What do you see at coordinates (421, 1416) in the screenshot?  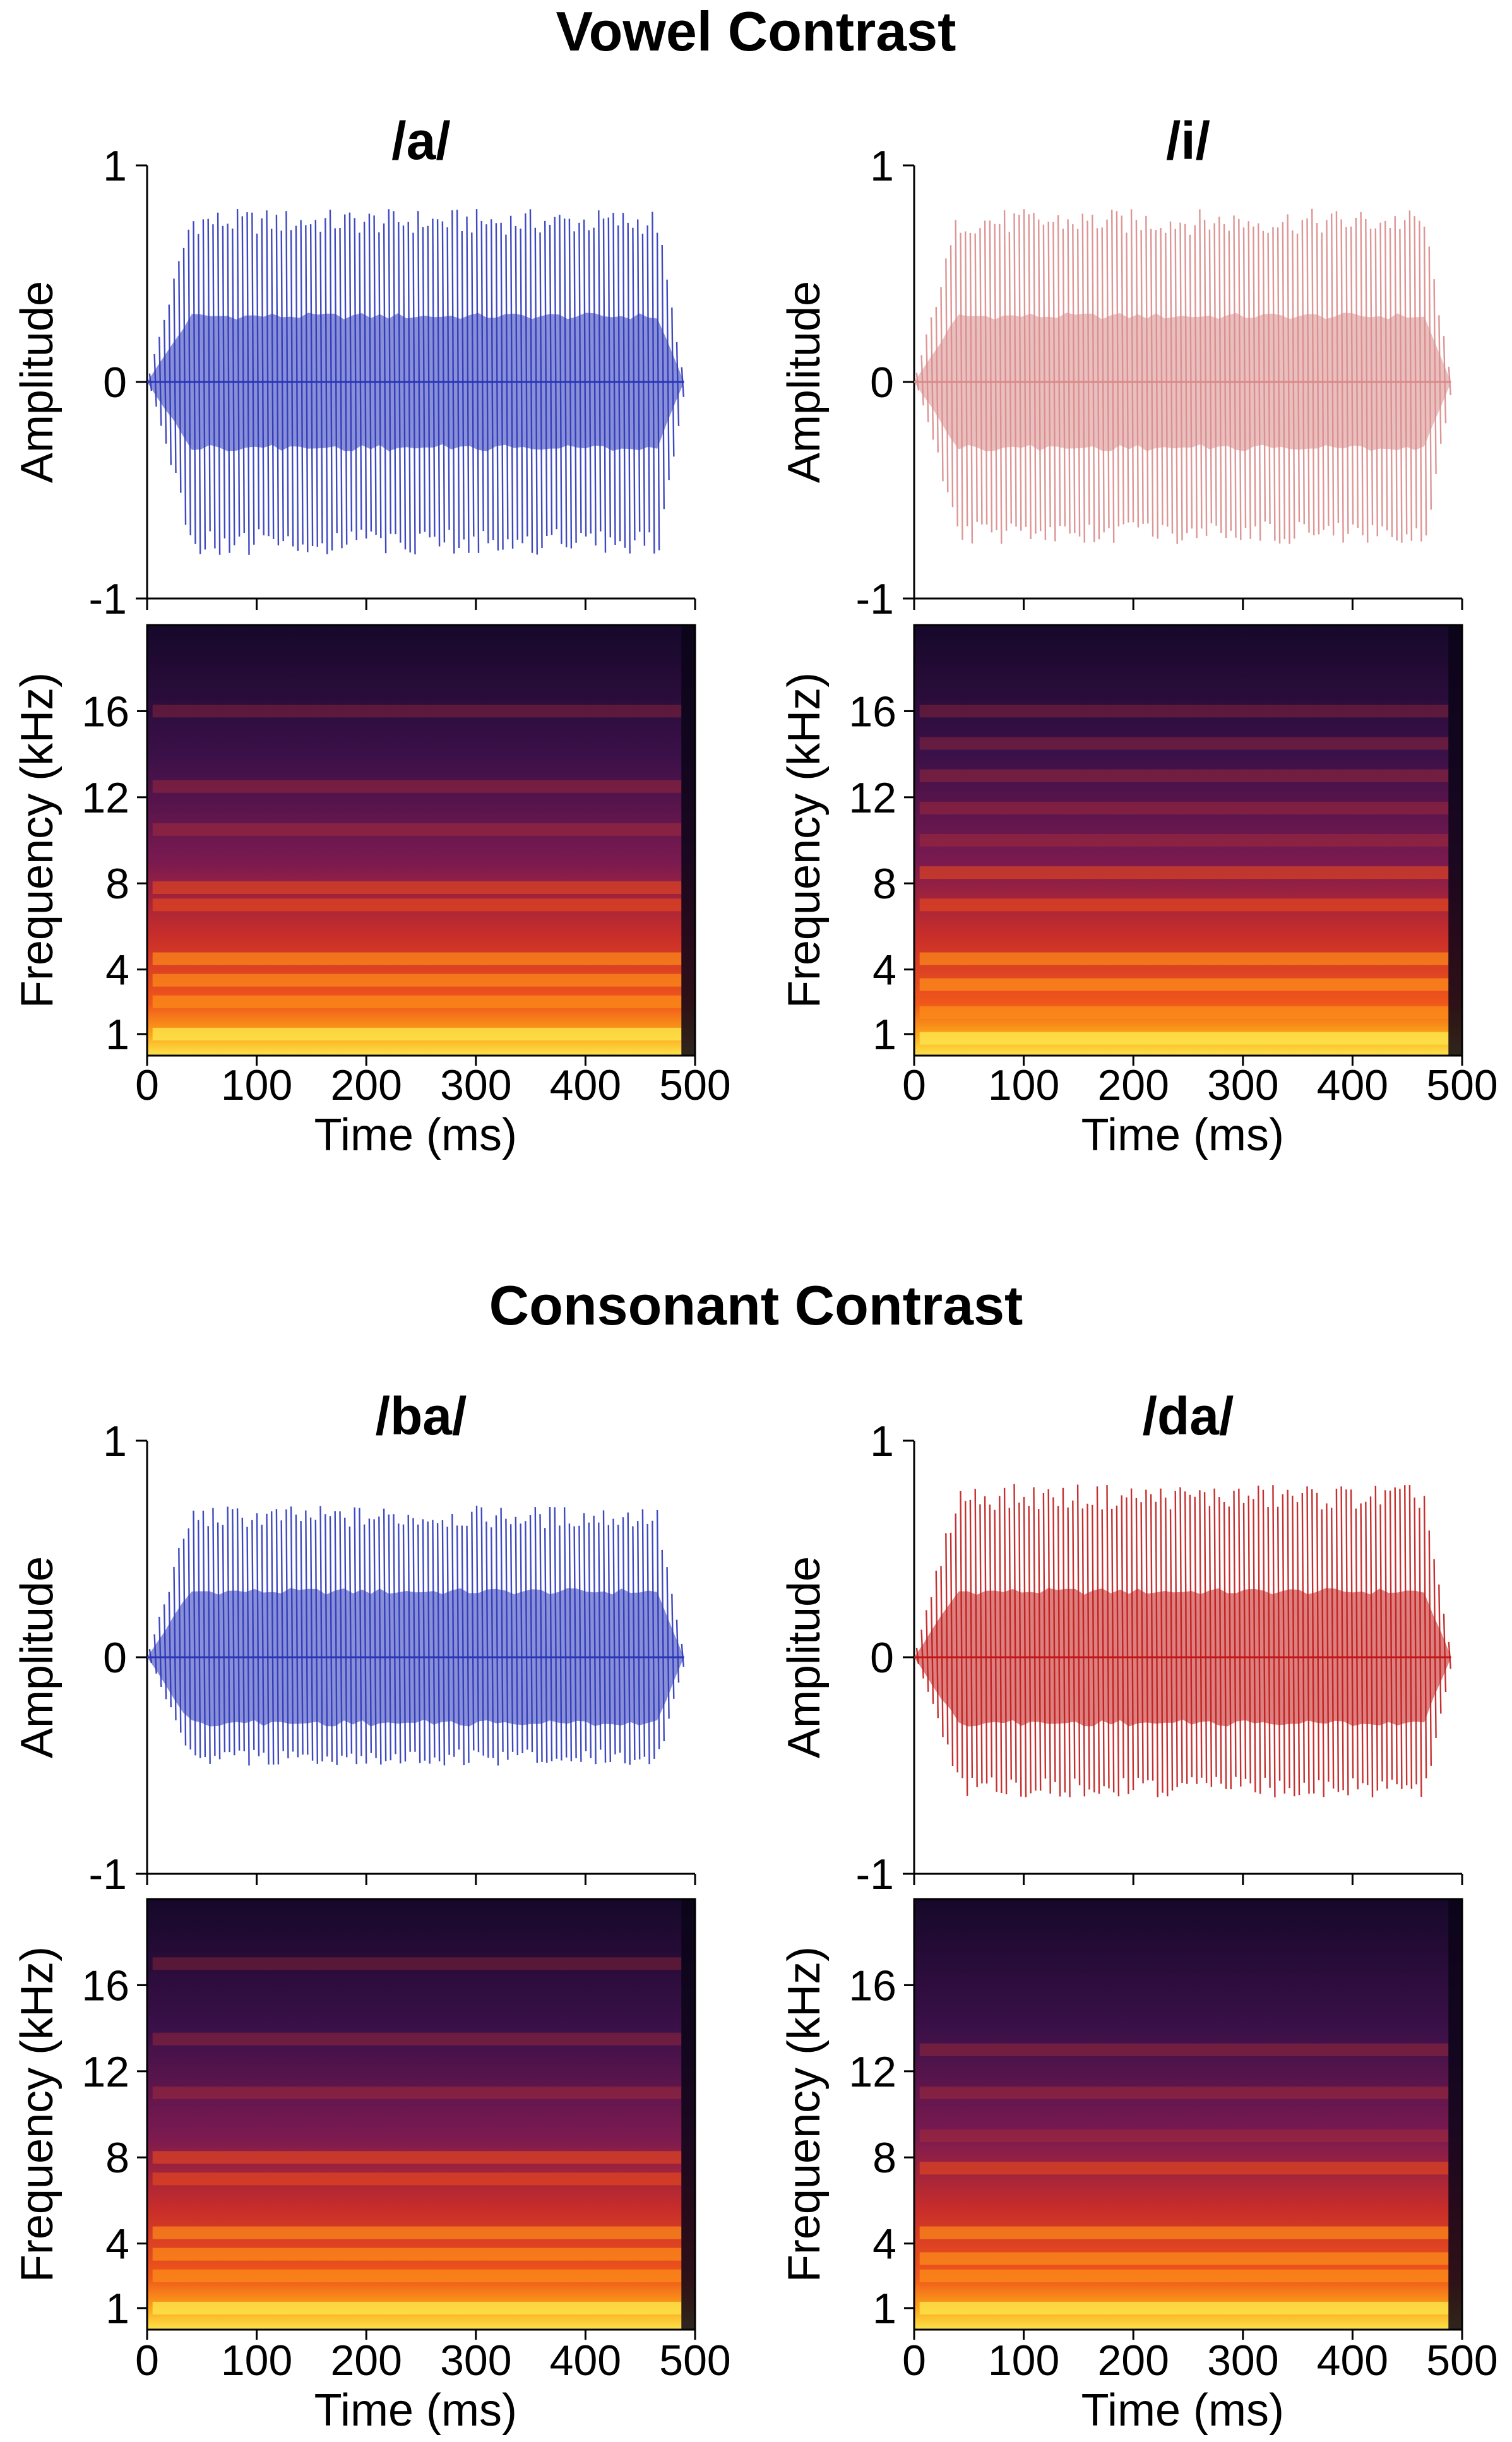 I see `panel-title: /ba/` at bounding box center [421, 1416].